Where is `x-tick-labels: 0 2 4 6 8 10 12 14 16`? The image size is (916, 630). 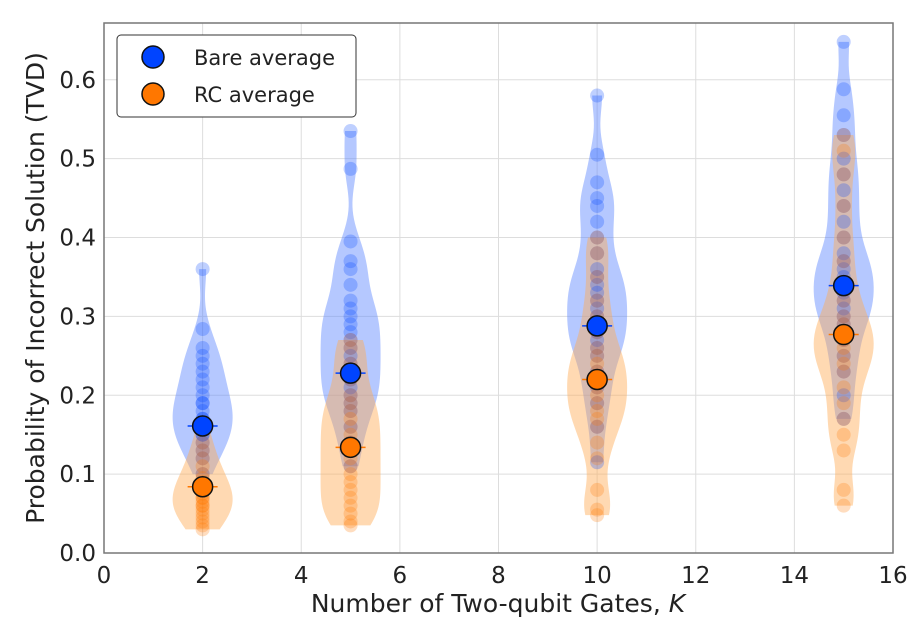 x-tick-labels: 0 2 4 6 8 10 12 14 16 is located at coordinates (502, 576).